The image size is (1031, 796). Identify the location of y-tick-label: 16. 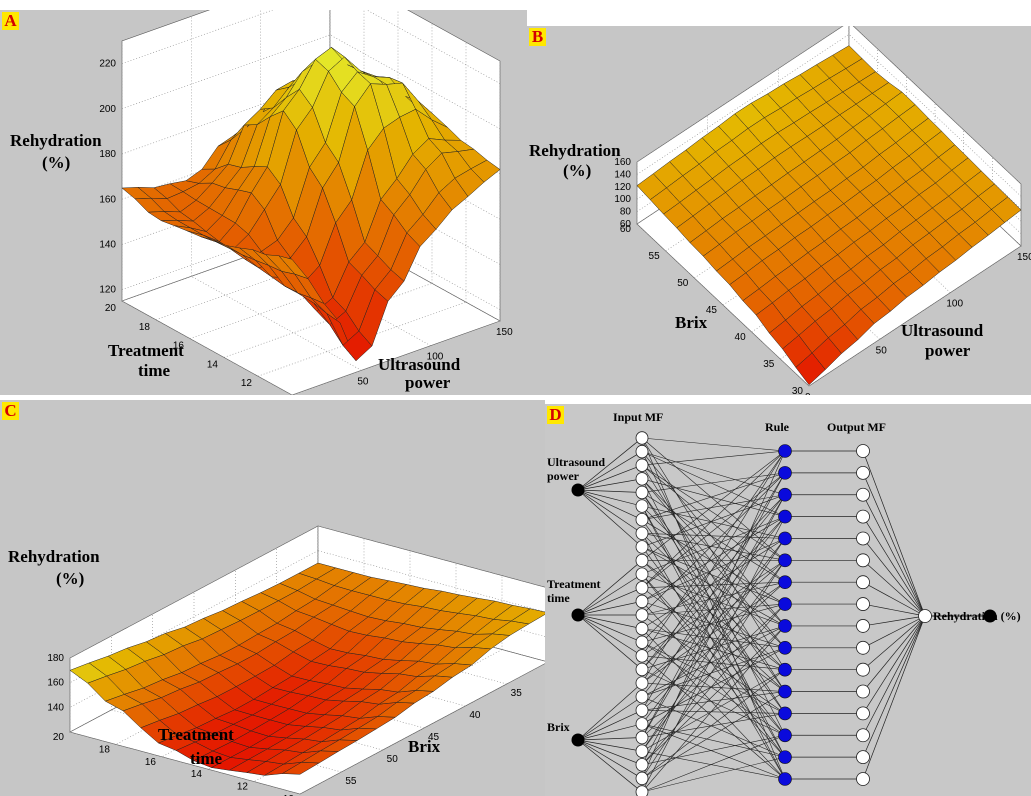
(179, 346).